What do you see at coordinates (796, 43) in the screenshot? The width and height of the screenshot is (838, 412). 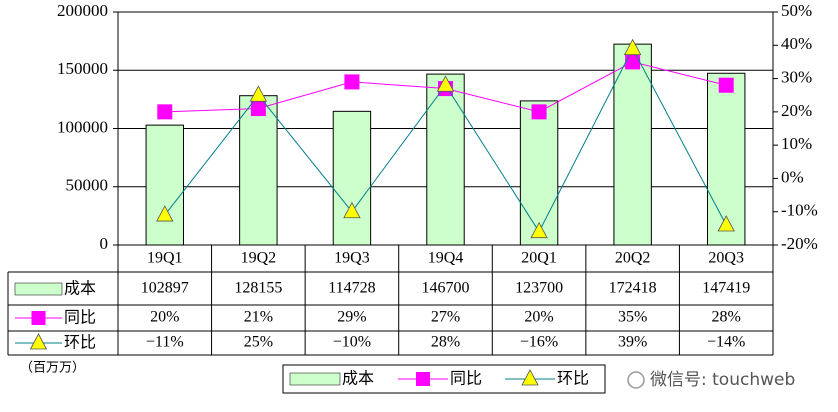 I see `y2-tick-label: 40%` at bounding box center [796, 43].